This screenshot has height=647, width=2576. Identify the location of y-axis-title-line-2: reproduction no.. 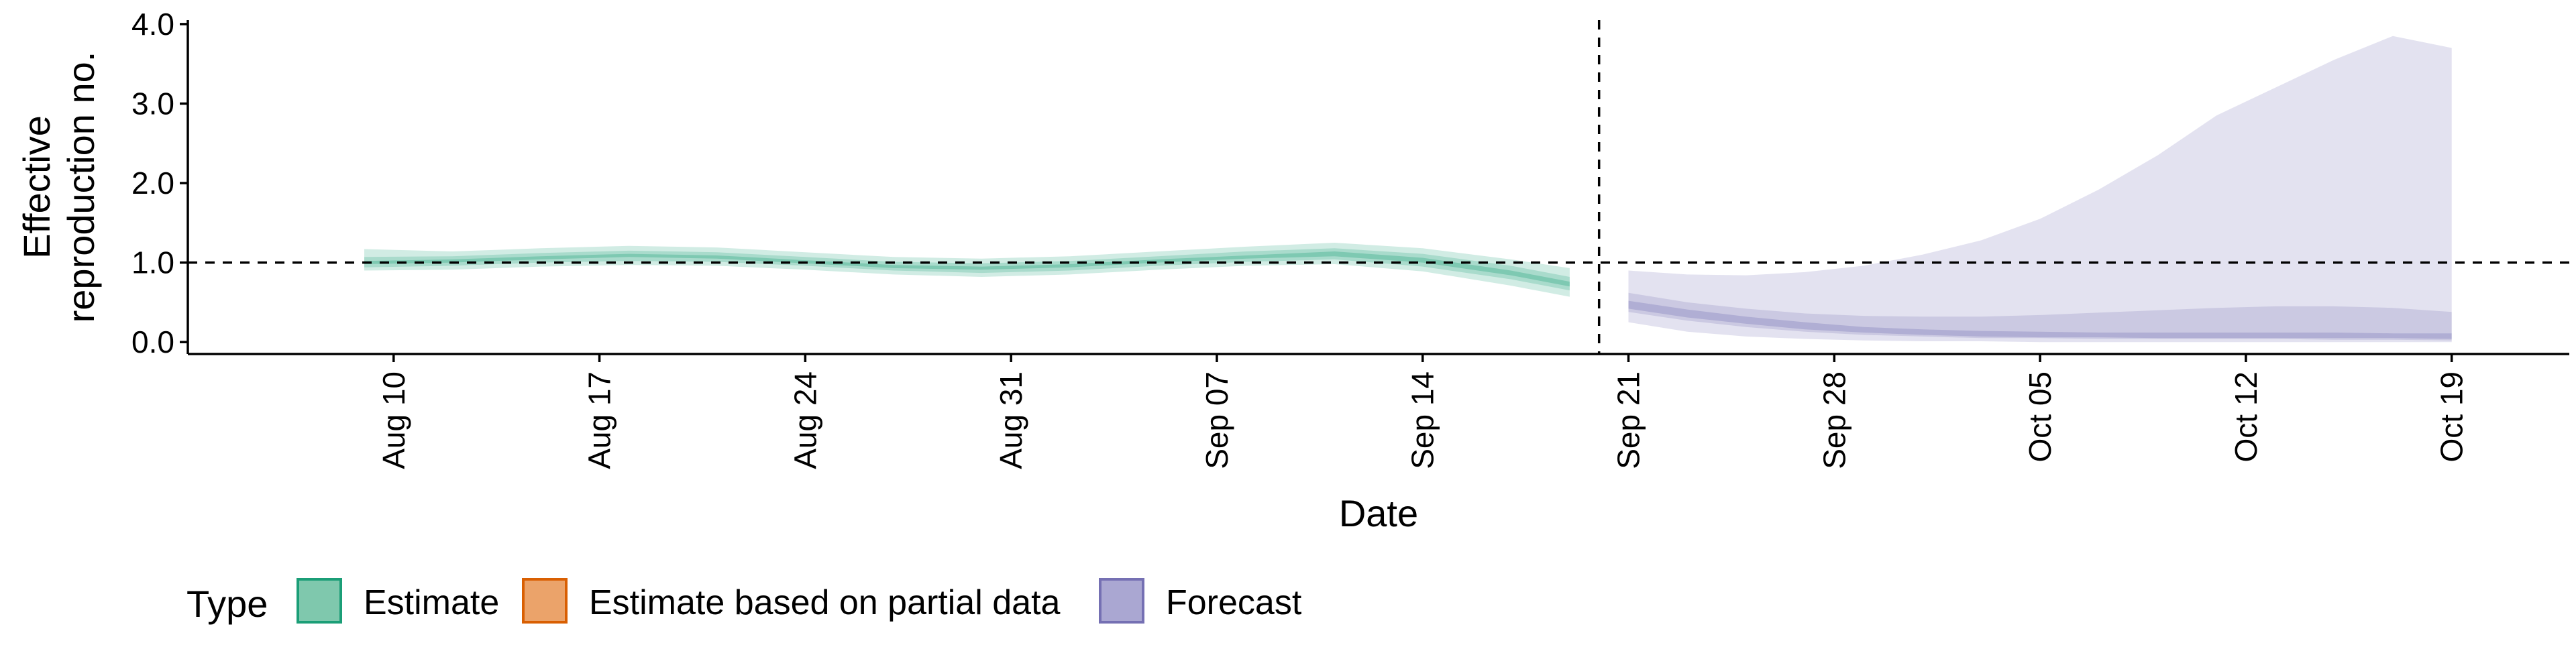
(81, 187).